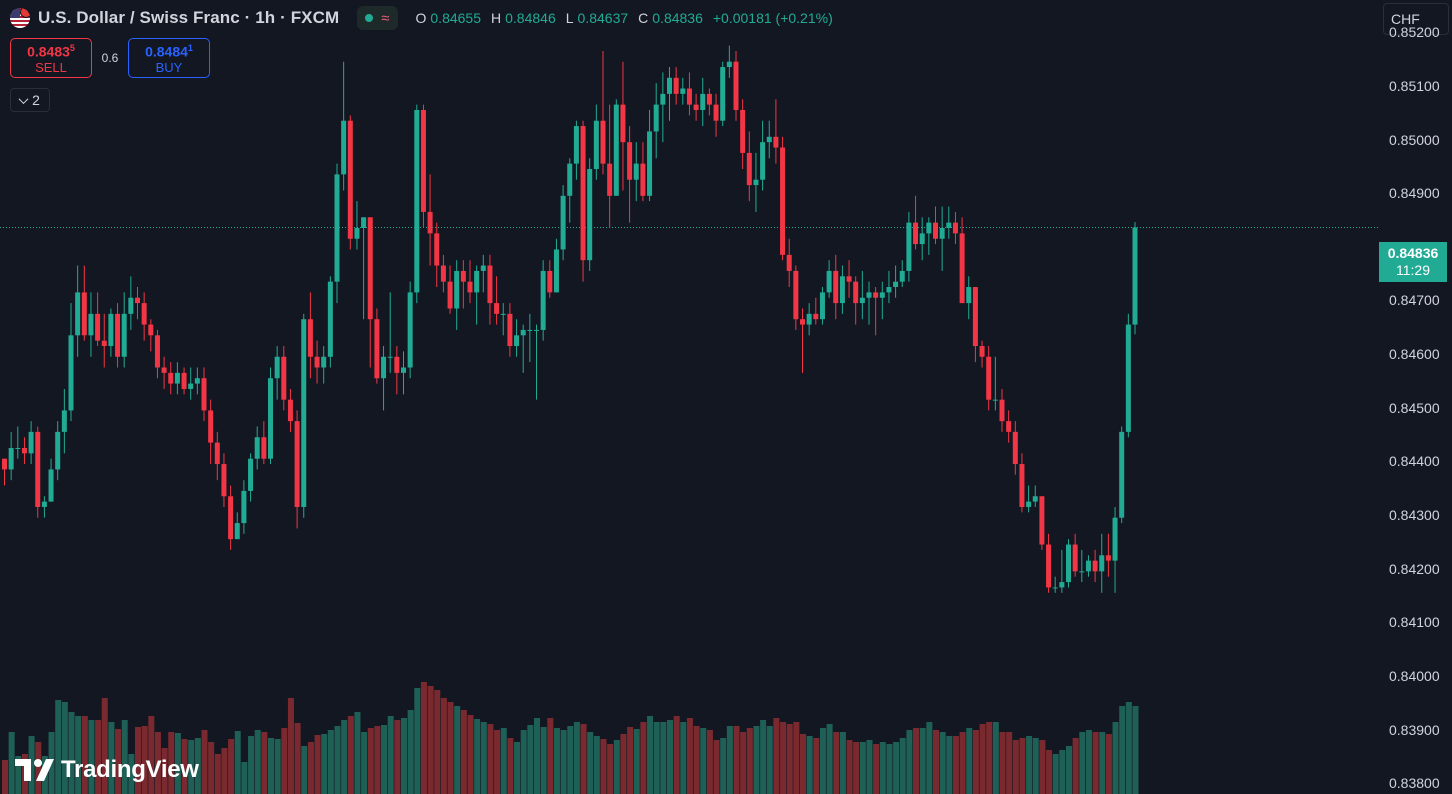  I want to click on currency-button: CHF, so click(1416, 19).